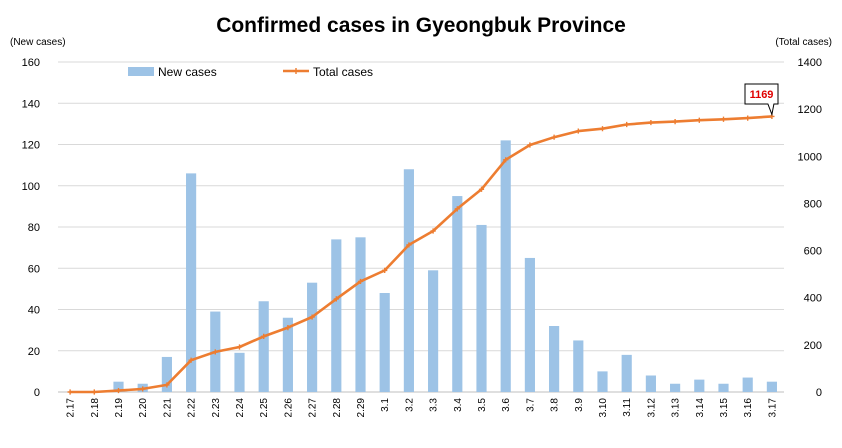 The image size is (842, 448). Describe the element at coordinates (31, 146) in the screenshot. I see `left-tick-label: 120` at that location.